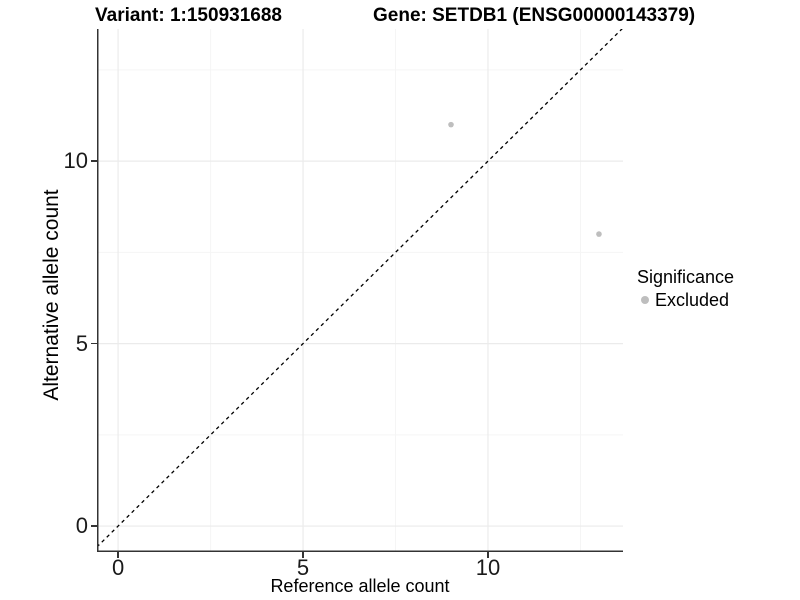 The width and height of the screenshot is (800, 600). I want to click on y-tick-label: 10, so click(75, 161).